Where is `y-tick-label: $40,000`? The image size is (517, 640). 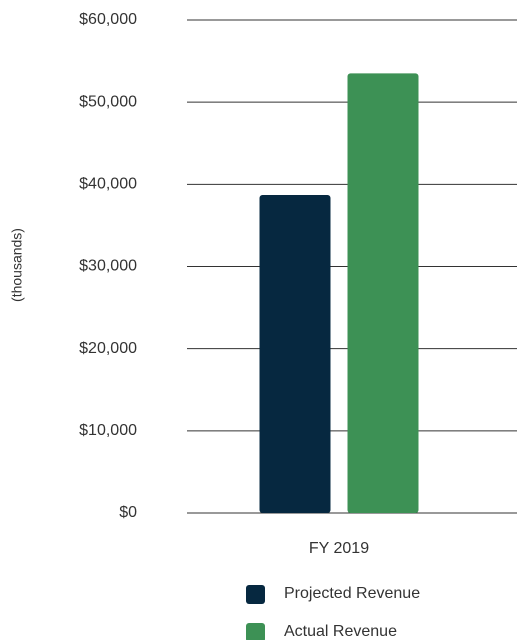
y-tick-label: $40,000 is located at coordinates (108, 184).